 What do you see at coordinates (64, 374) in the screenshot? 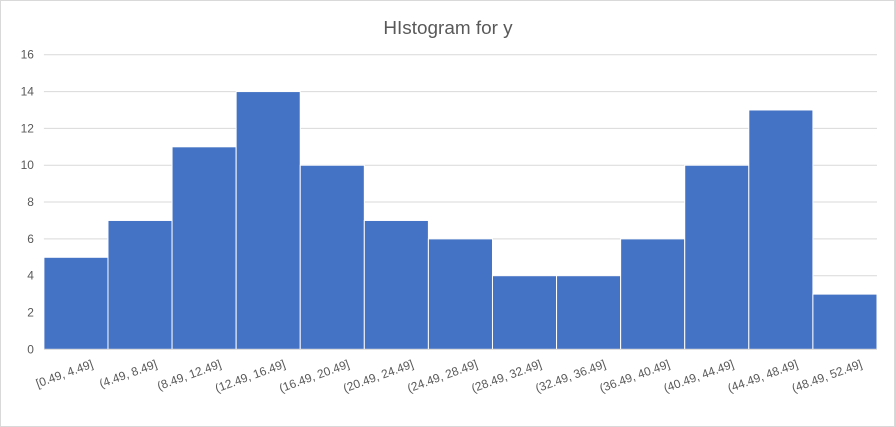
I see `x-tick-label: [0.49, 4.49]` at bounding box center [64, 374].